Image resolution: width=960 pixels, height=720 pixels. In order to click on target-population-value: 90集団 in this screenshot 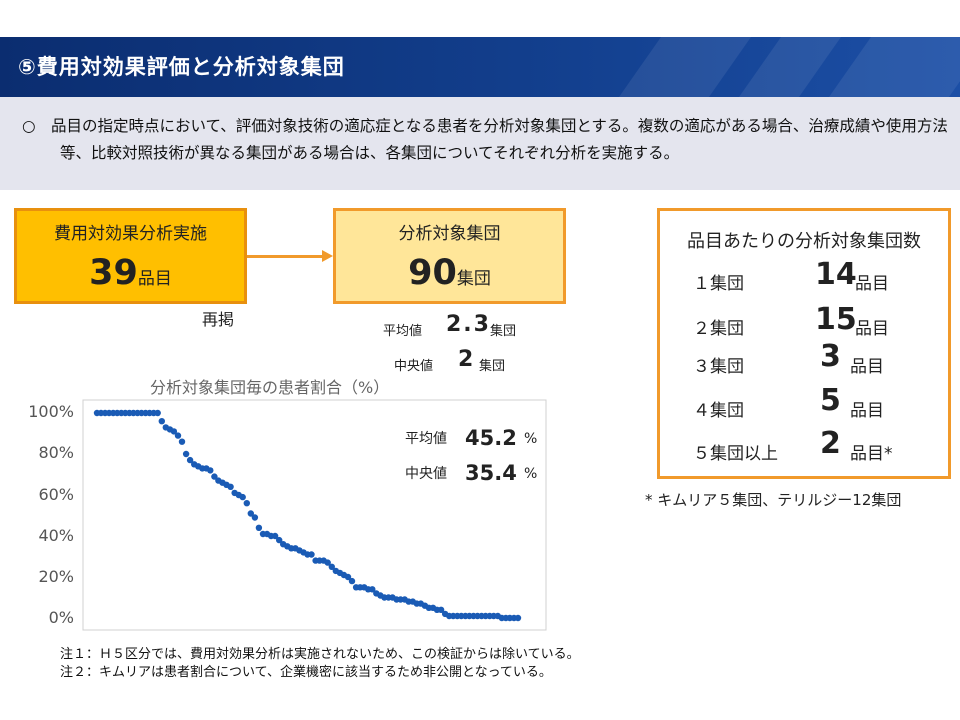, I will do `click(449, 273)`.